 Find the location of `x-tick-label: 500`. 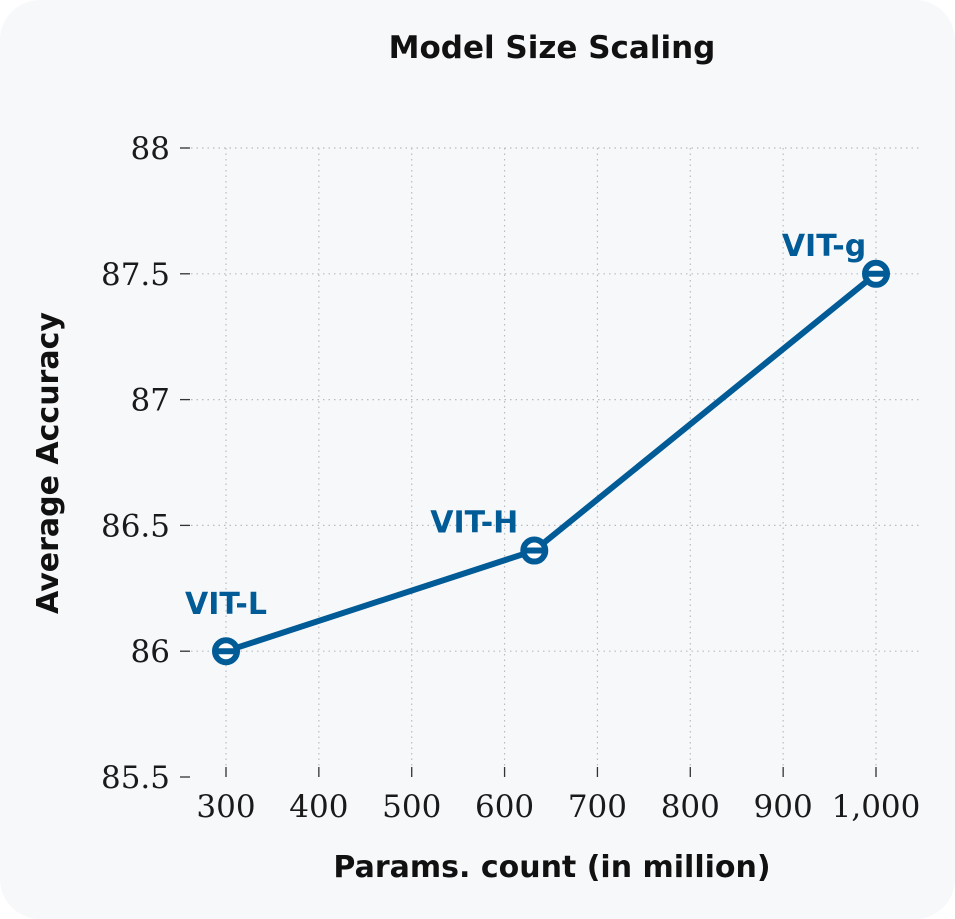

x-tick-label: 500 is located at coordinates (411, 807).